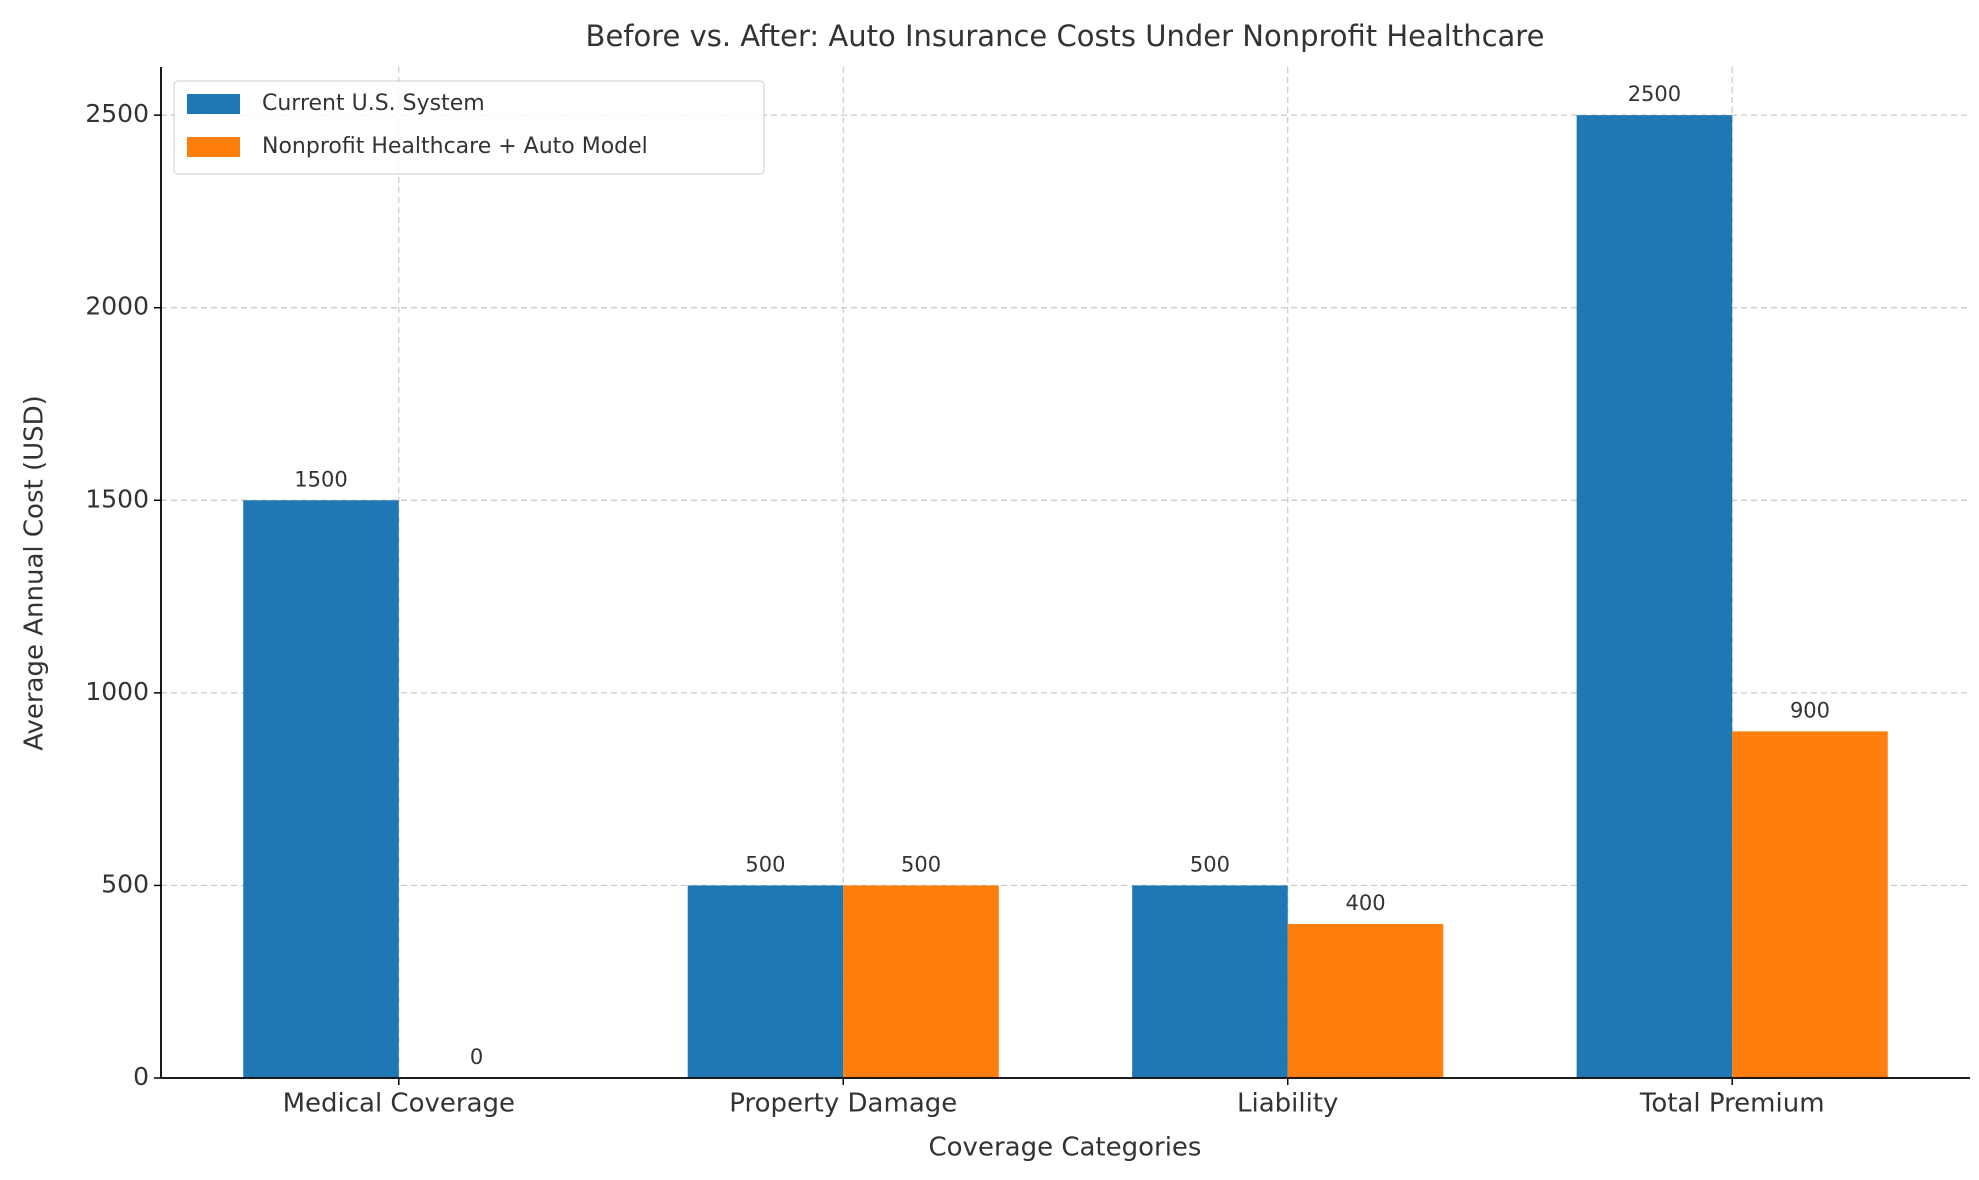 Image resolution: width=1979 pixels, height=1180 pixels. I want to click on bar-value-label: 900, so click(1810, 710).